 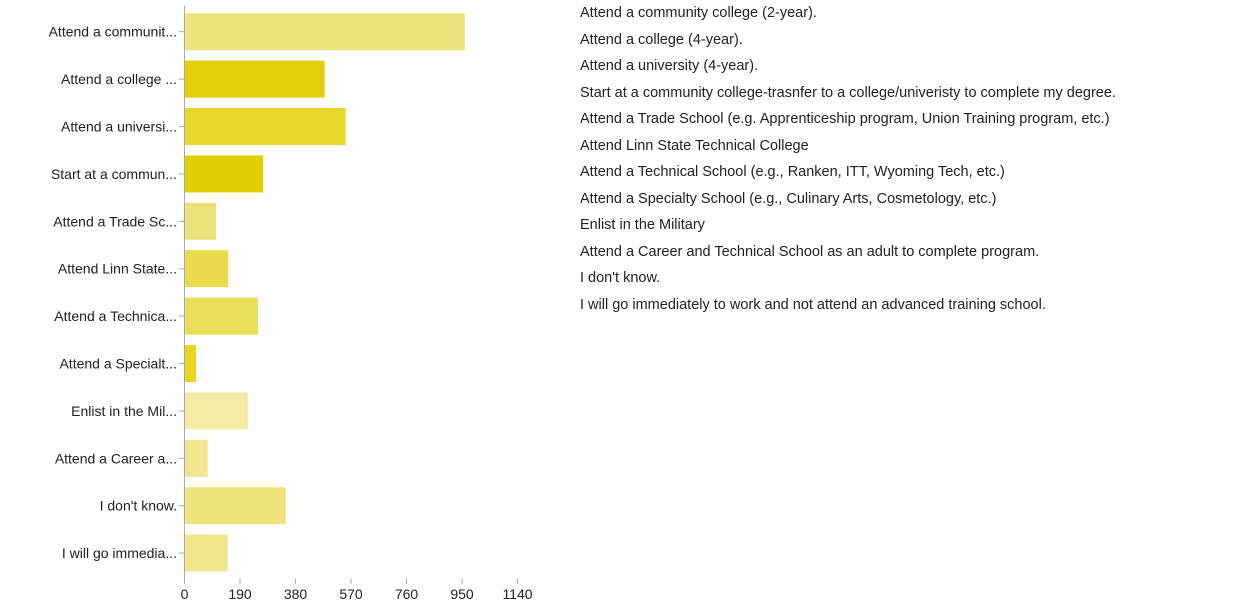 I want to click on option-item: I don't know., so click(x=620, y=278).